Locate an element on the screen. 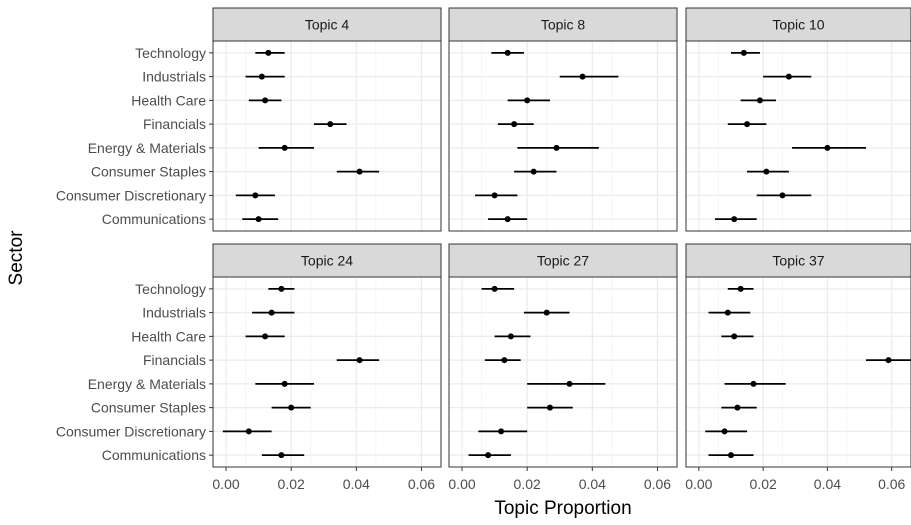  facet-title: Topic 27 is located at coordinates (563, 261).